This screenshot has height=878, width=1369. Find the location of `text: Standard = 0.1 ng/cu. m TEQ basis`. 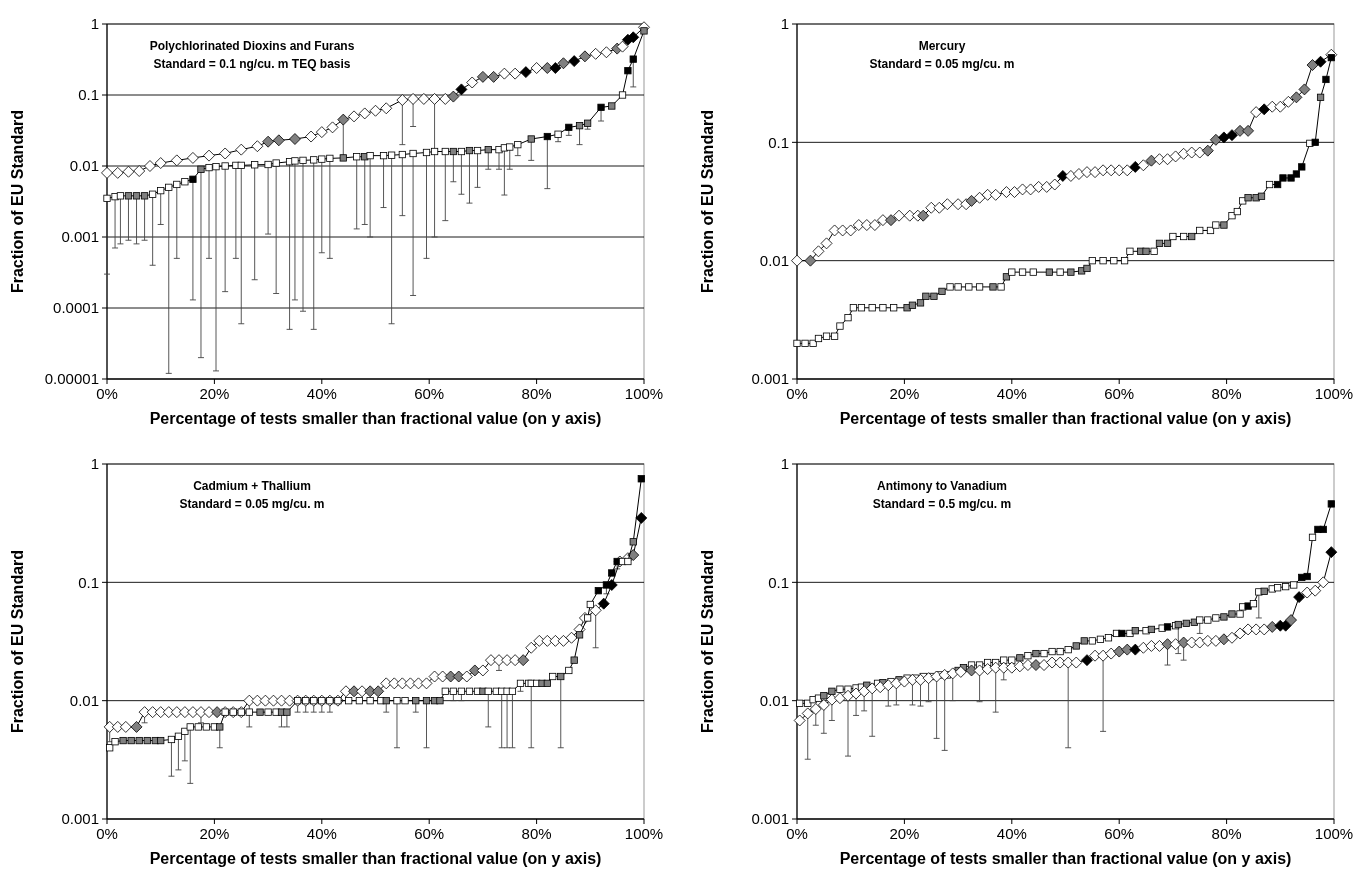

text: Standard = 0.1 ng/cu. m TEQ basis is located at coordinates (252, 64).